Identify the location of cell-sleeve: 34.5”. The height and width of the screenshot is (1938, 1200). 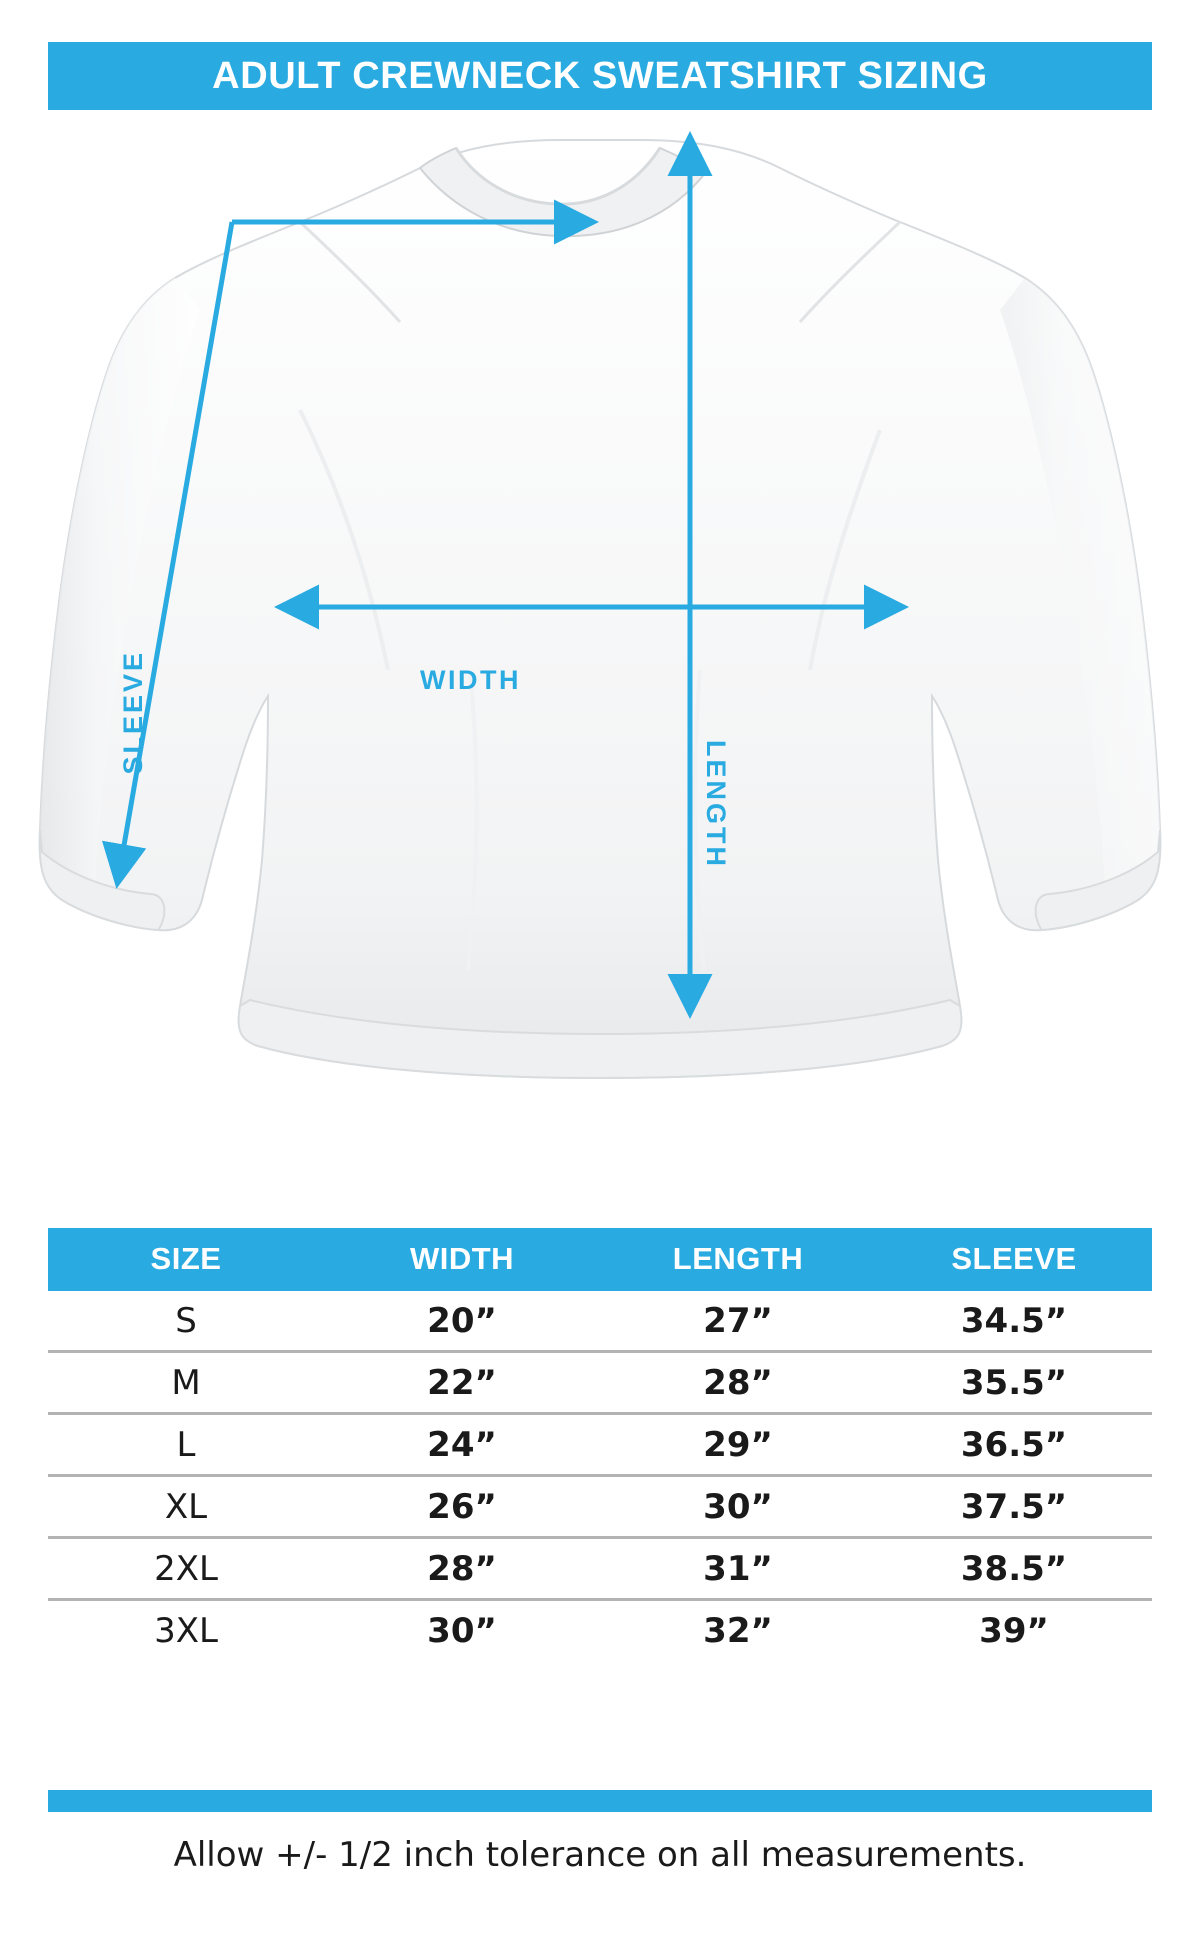
(1014, 1322).